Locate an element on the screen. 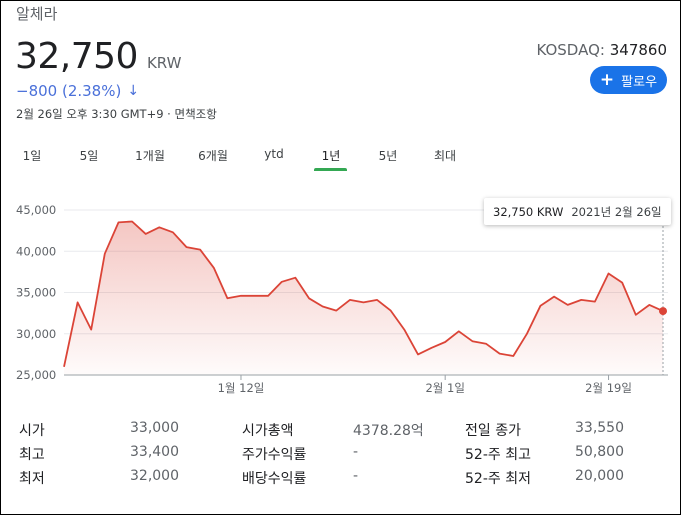  stat-label-52w-high: 52-주 최고 is located at coordinates (498, 455).